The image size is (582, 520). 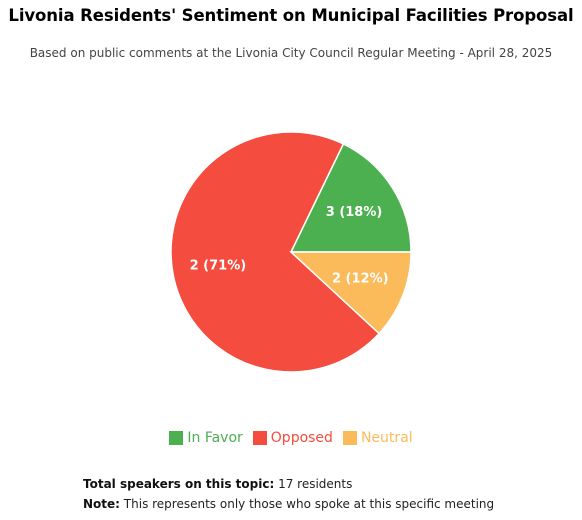 I want to click on pie-slice-in-favor, so click(x=350, y=197).